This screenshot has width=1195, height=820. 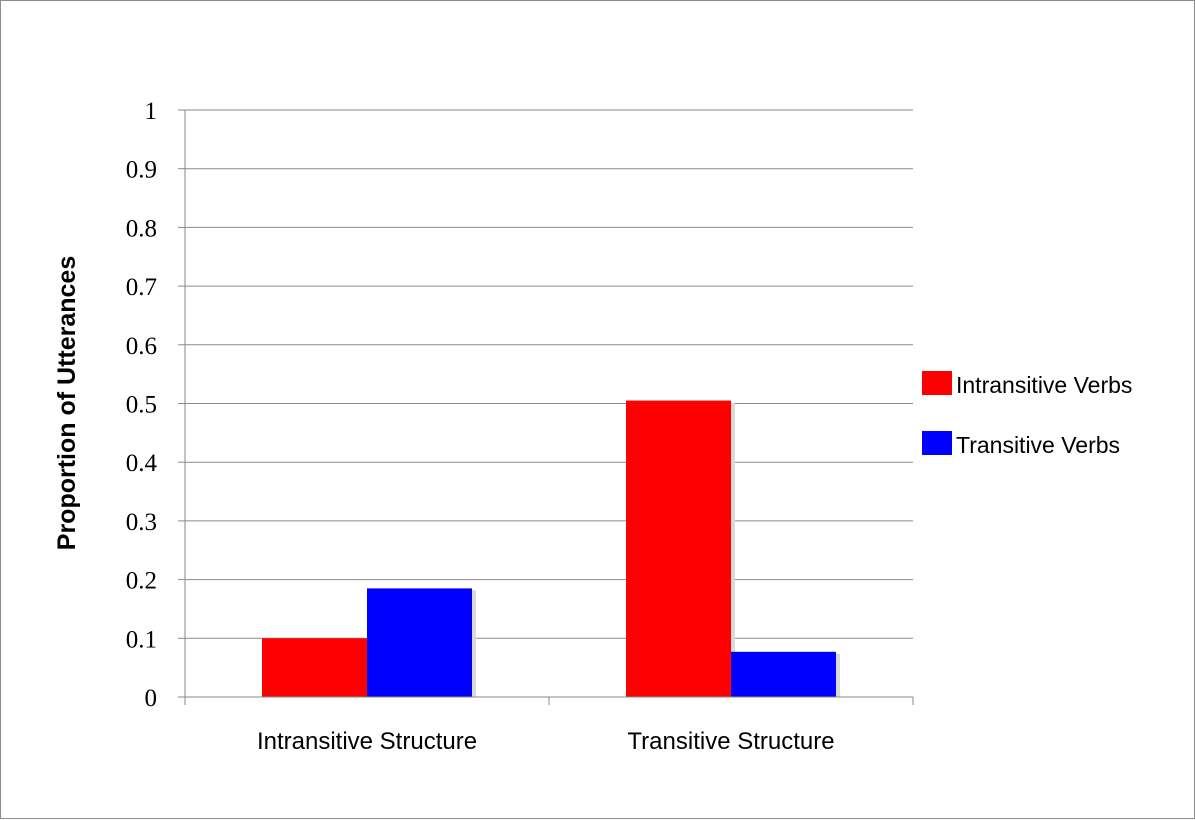 What do you see at coordinates (141, 228) in the screenshot?
I see `y-tick-label: 0.8` at bounding box center [141, 228].